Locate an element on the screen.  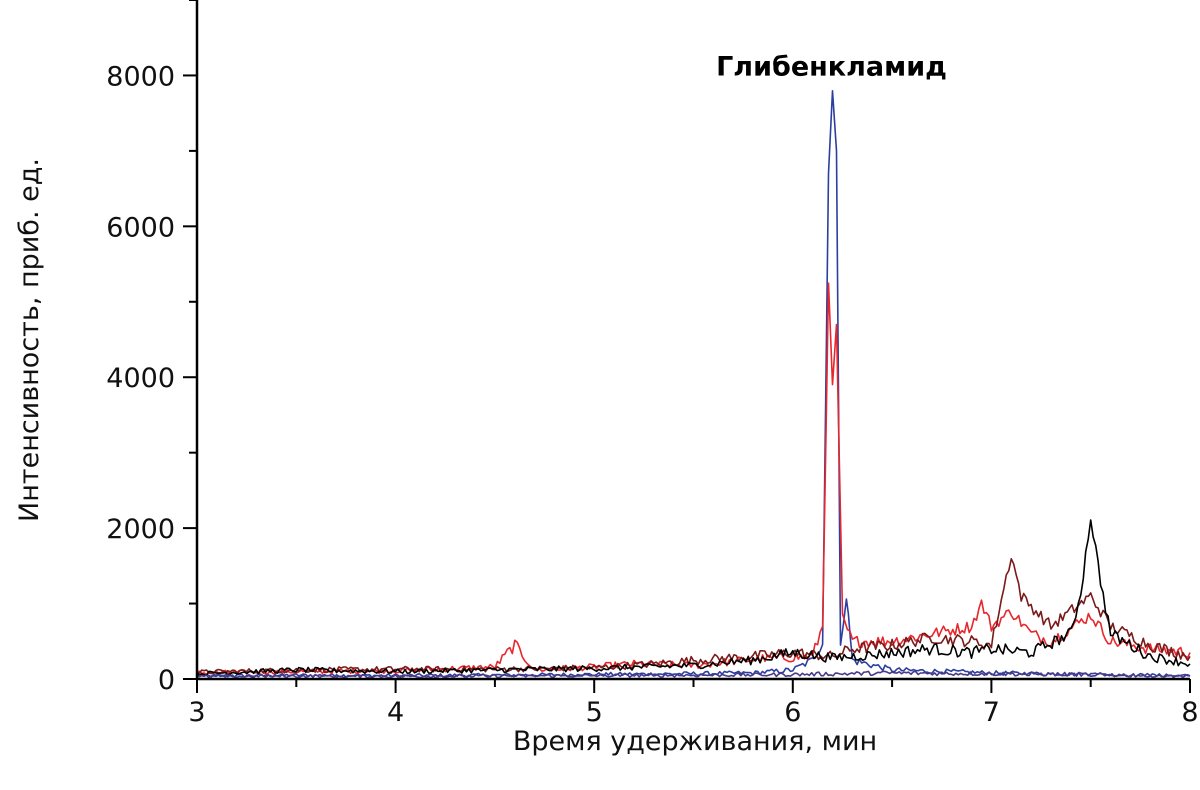
peak-annotation-label: Глибенкламид is located at coordinates (831, 66).